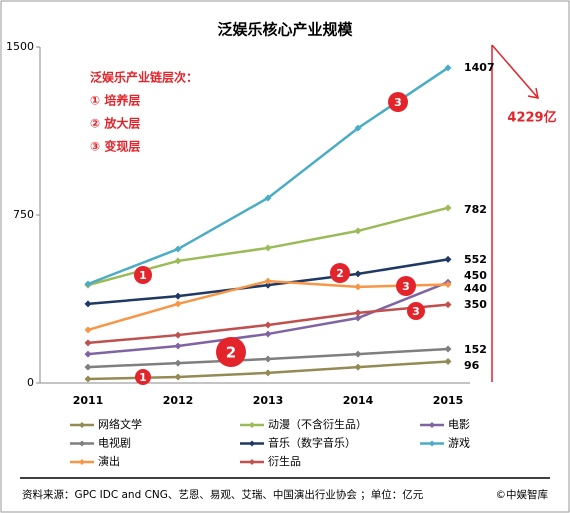 The image size is (570, 513). I want to click on y-tick-label: 750, so click(23, 214).